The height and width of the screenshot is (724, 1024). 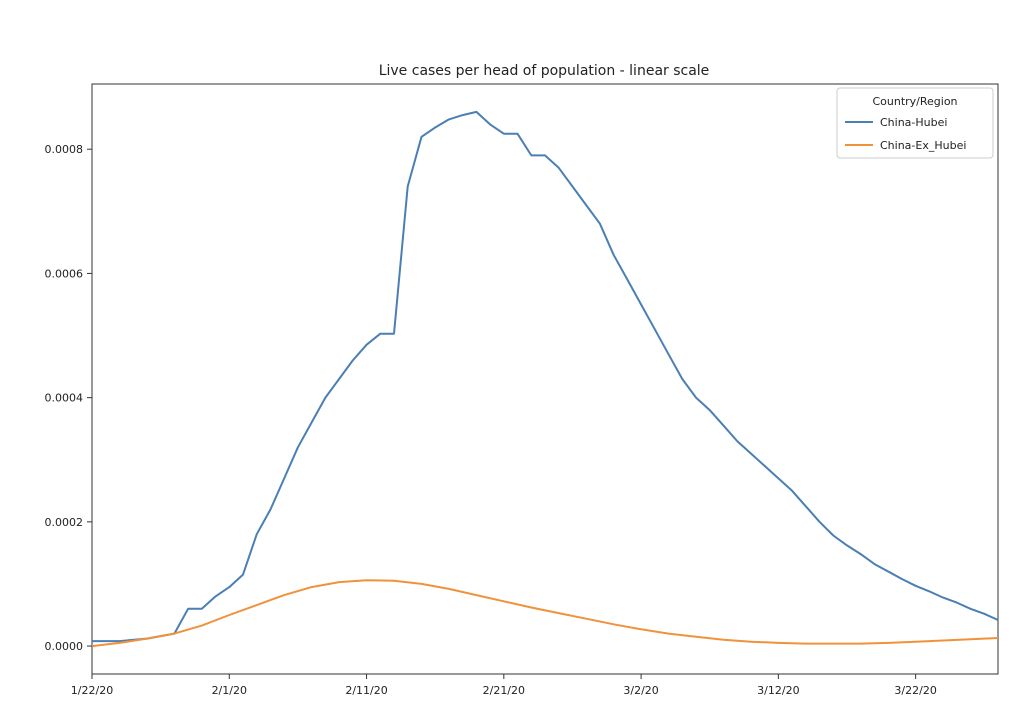 I want to click on y-tick-label: 0.0006, so click(x=64, y=273).